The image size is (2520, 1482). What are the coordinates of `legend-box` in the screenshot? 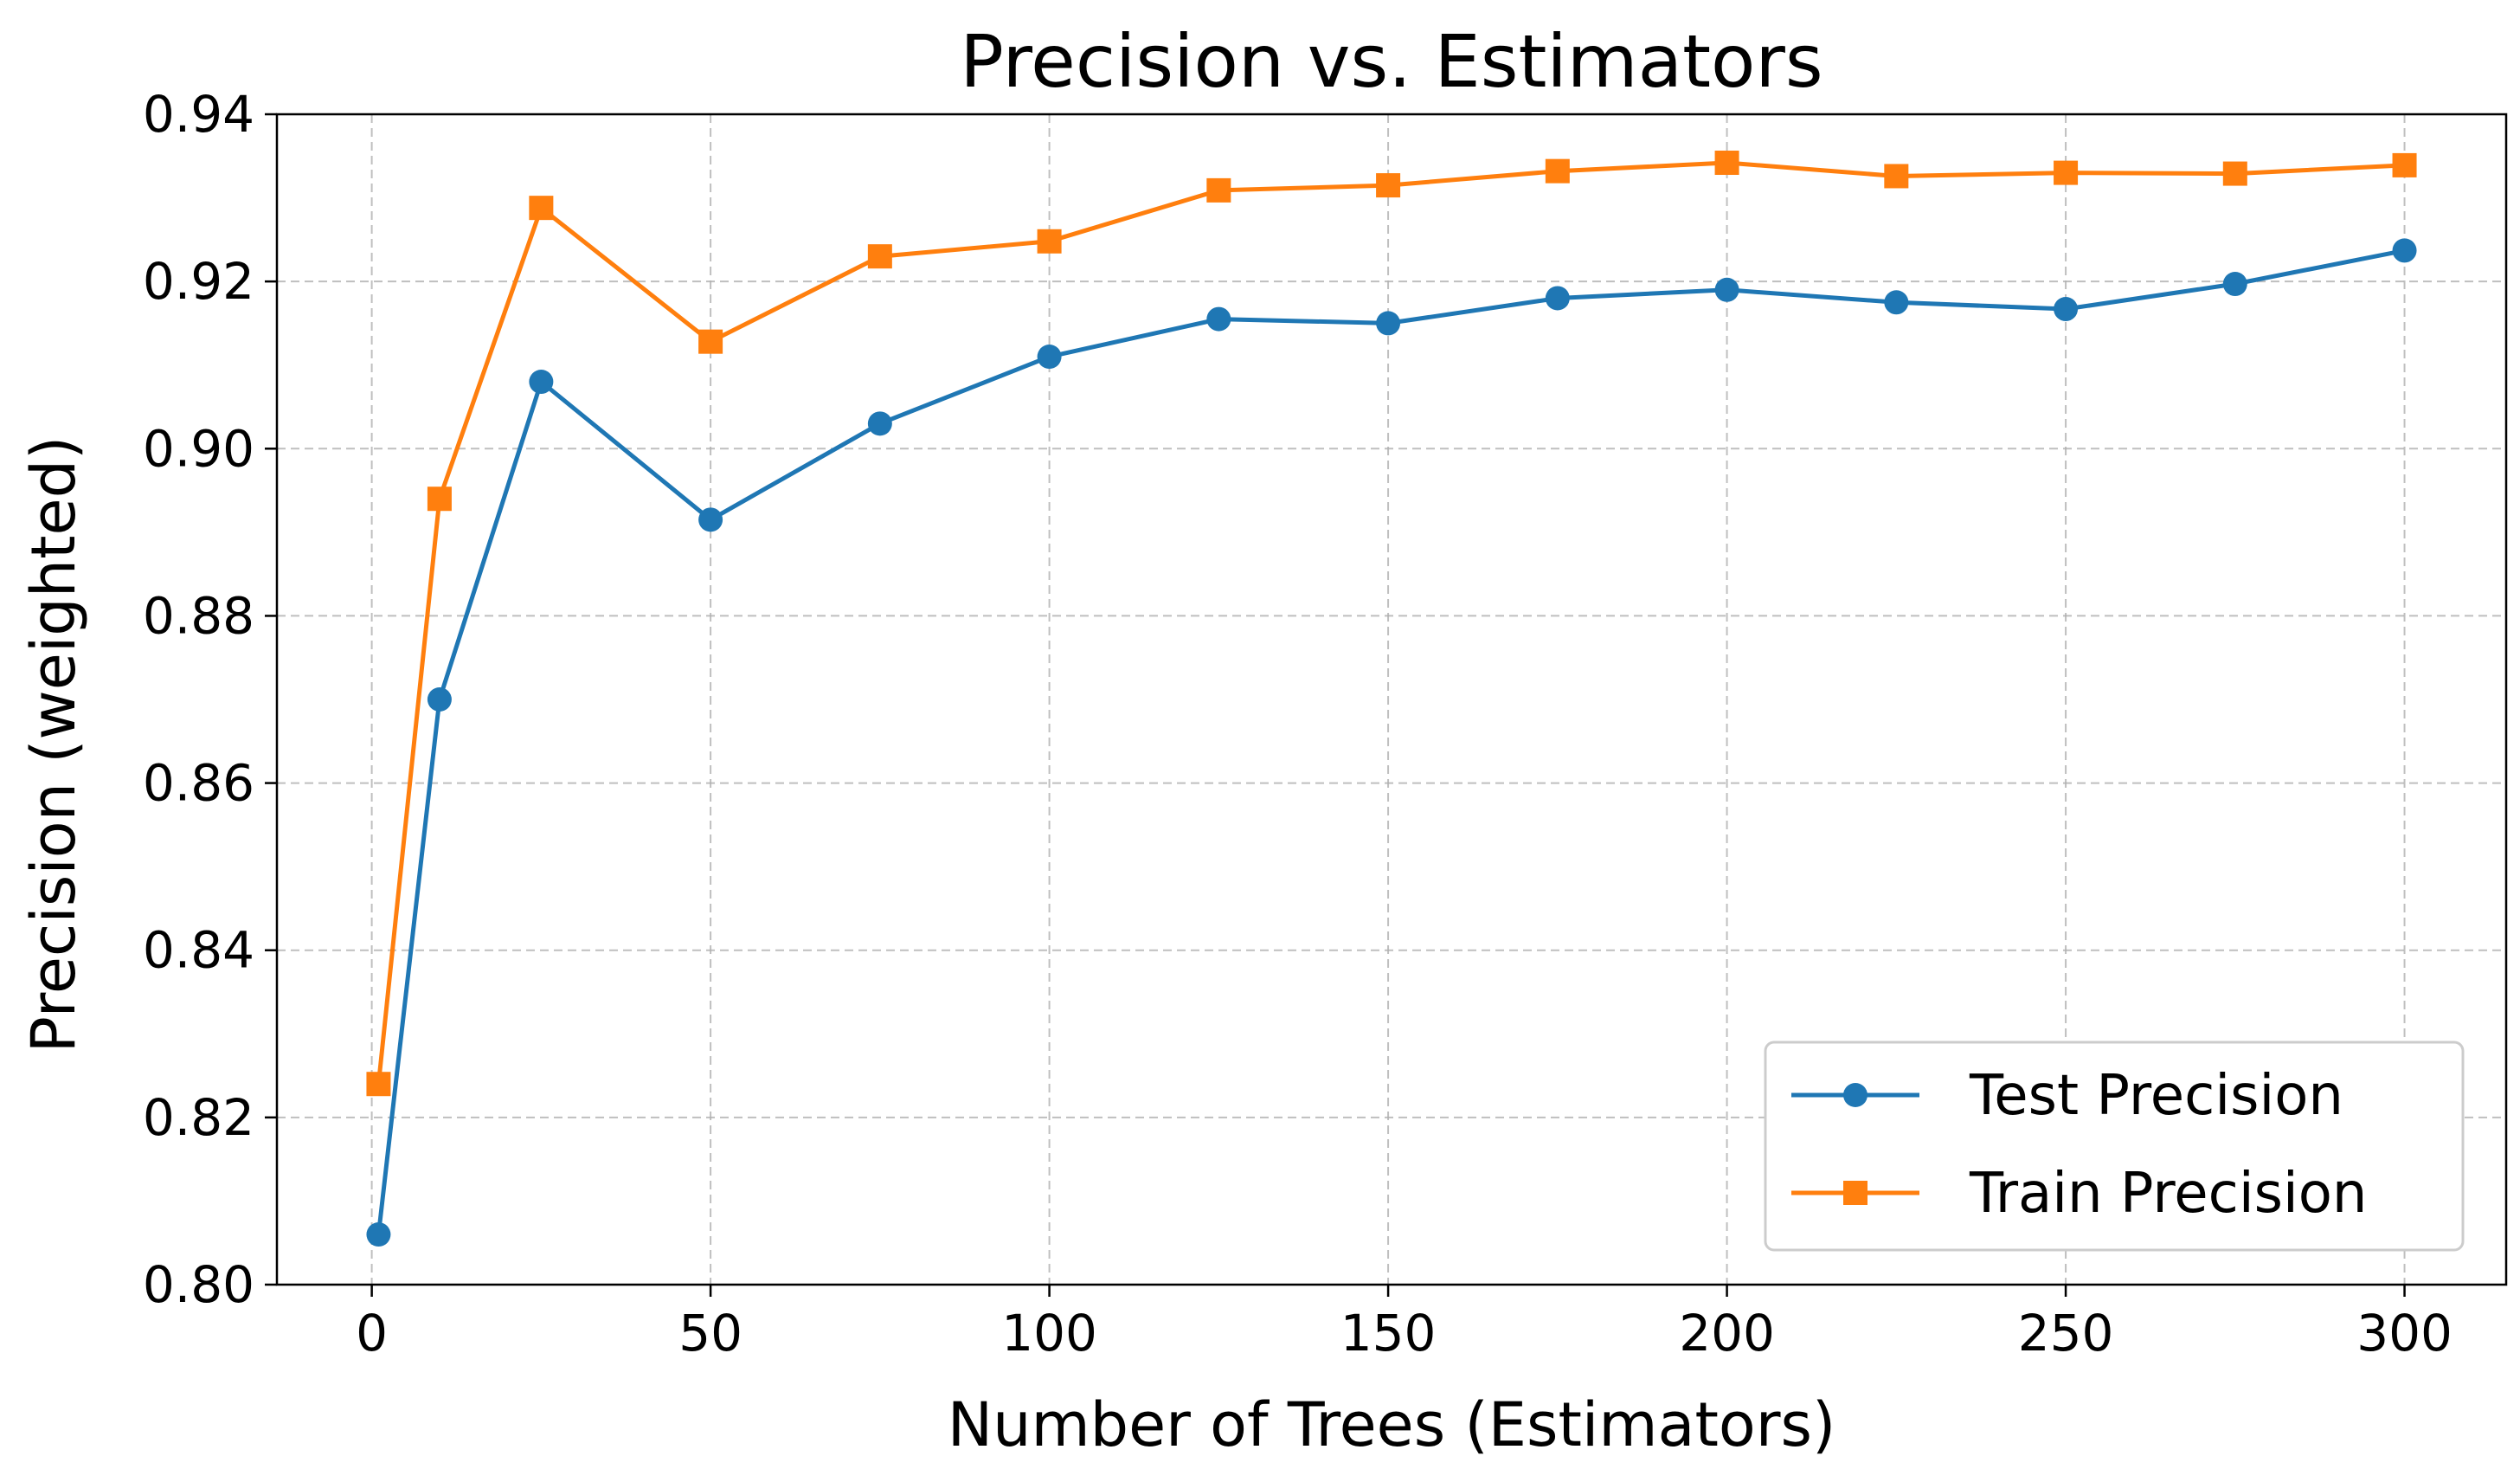 It's located at (2114, 1146).